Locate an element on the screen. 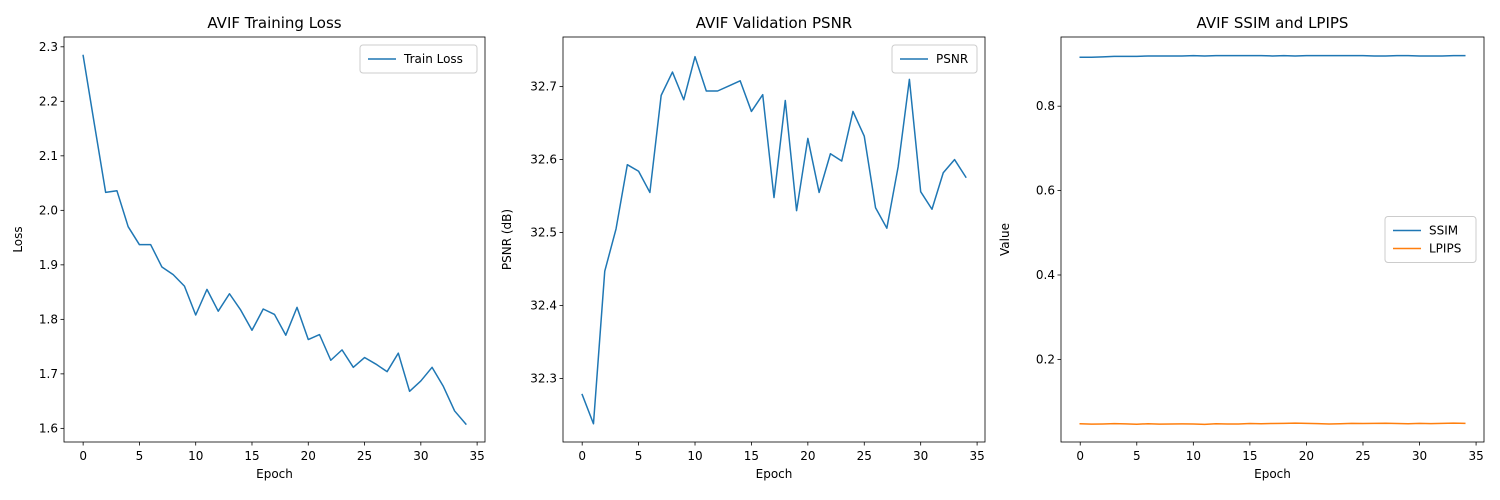  series-line-lpips is located at coordinates (1272, 424).